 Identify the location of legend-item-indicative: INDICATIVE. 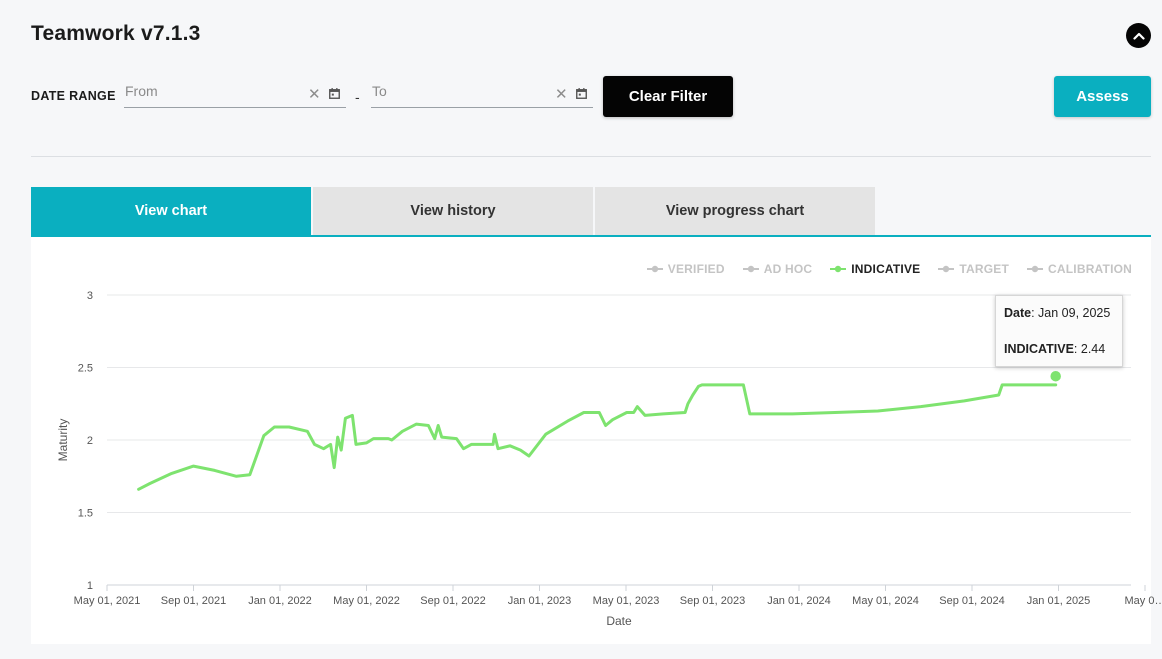
(875, 269).